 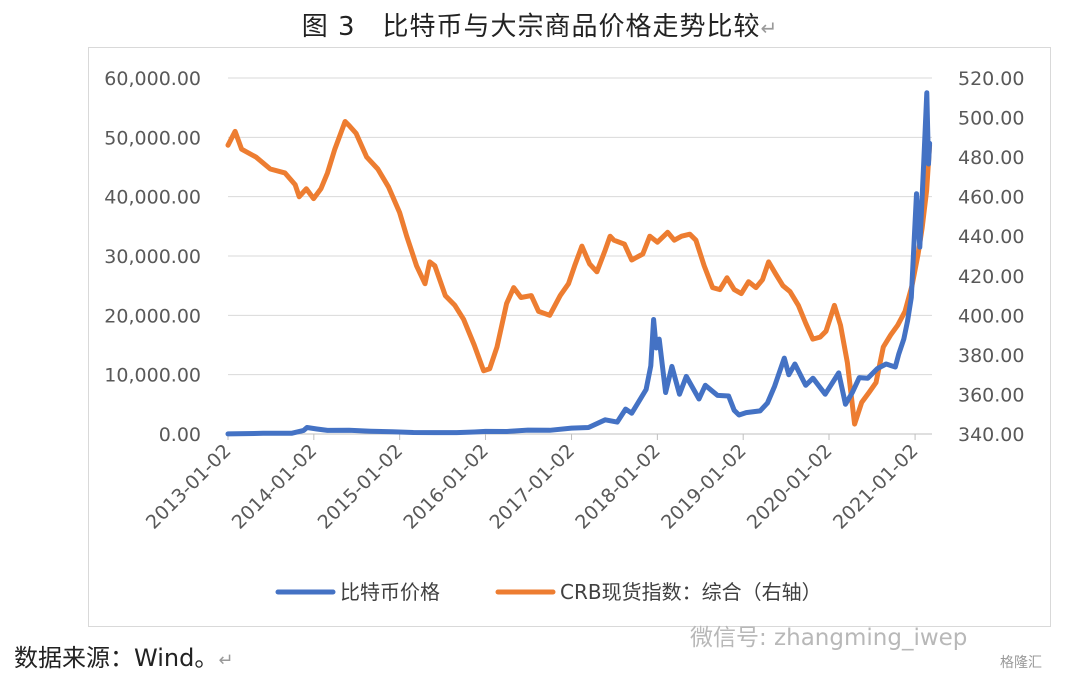 I want to click on left-axis-tick-label: 0.00, so click(x=180, y=435).